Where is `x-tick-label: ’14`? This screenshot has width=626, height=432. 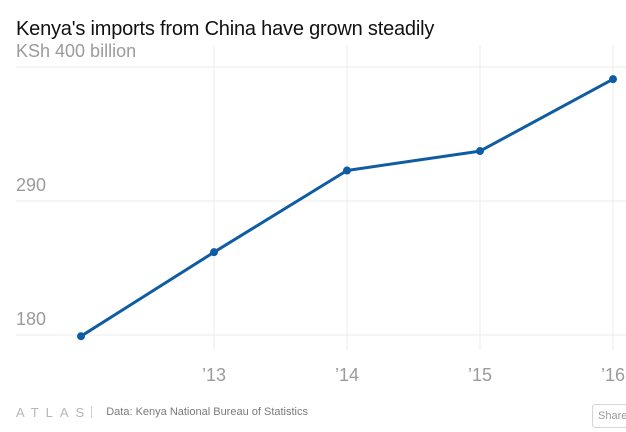
x-tick-label: ’14 is located at coordinates (347, 375).